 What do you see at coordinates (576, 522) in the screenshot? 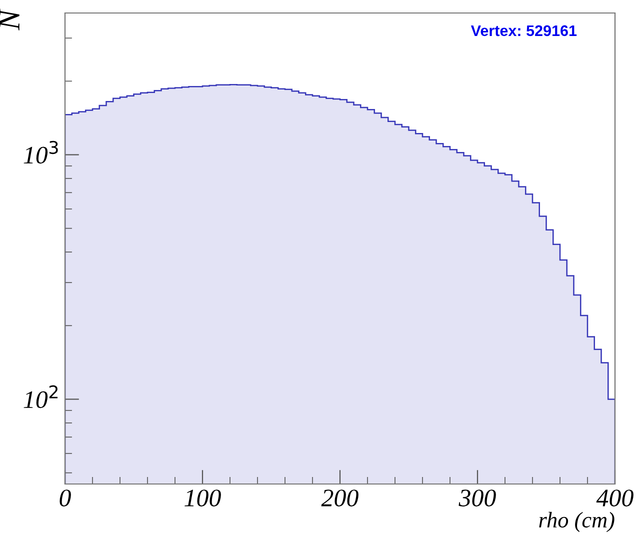
I see `x-axis-title: rho (cm)` at bounding box center [576, 522].